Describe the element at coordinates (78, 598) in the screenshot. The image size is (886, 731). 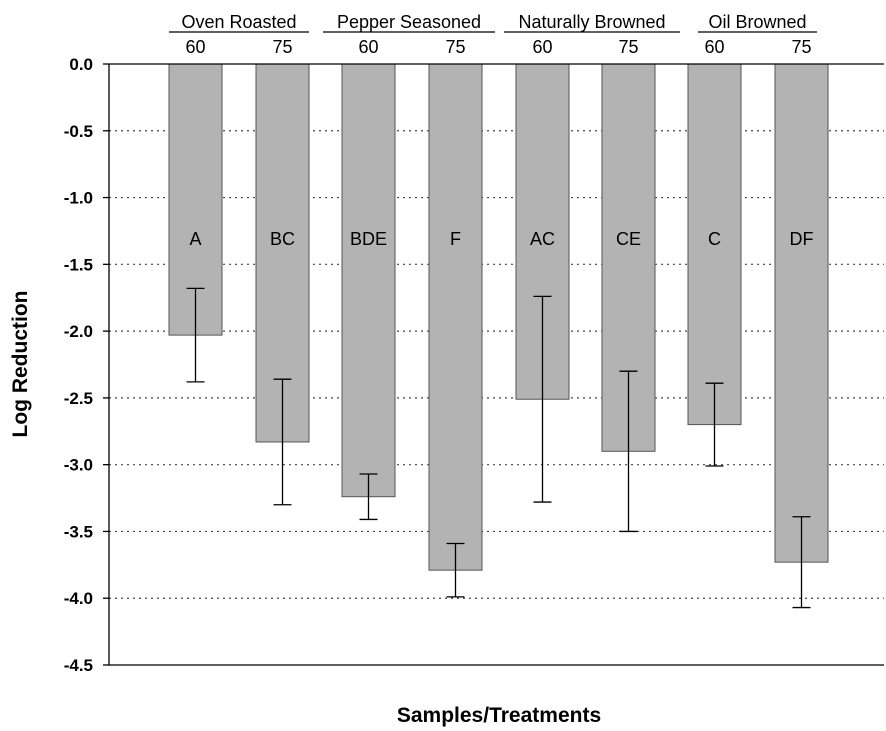
I see `y-tick-label: -4.0` at that location.